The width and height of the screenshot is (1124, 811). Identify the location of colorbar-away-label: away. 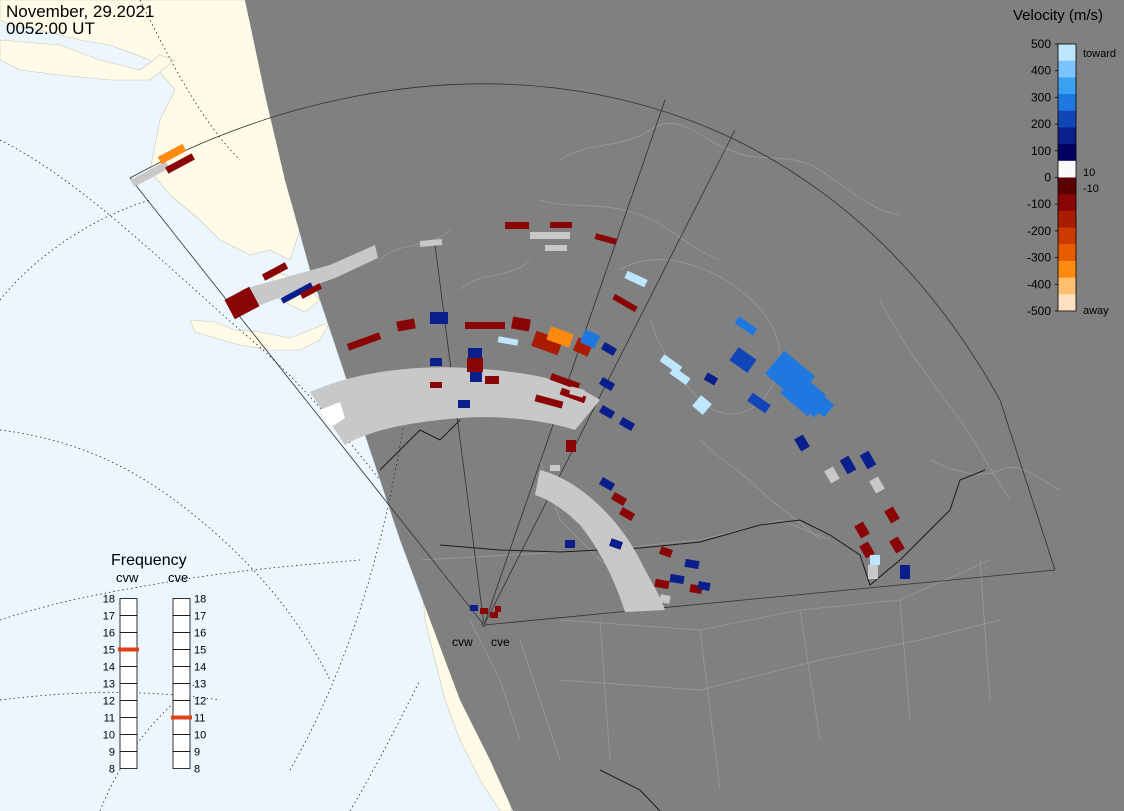
(1096, 311).